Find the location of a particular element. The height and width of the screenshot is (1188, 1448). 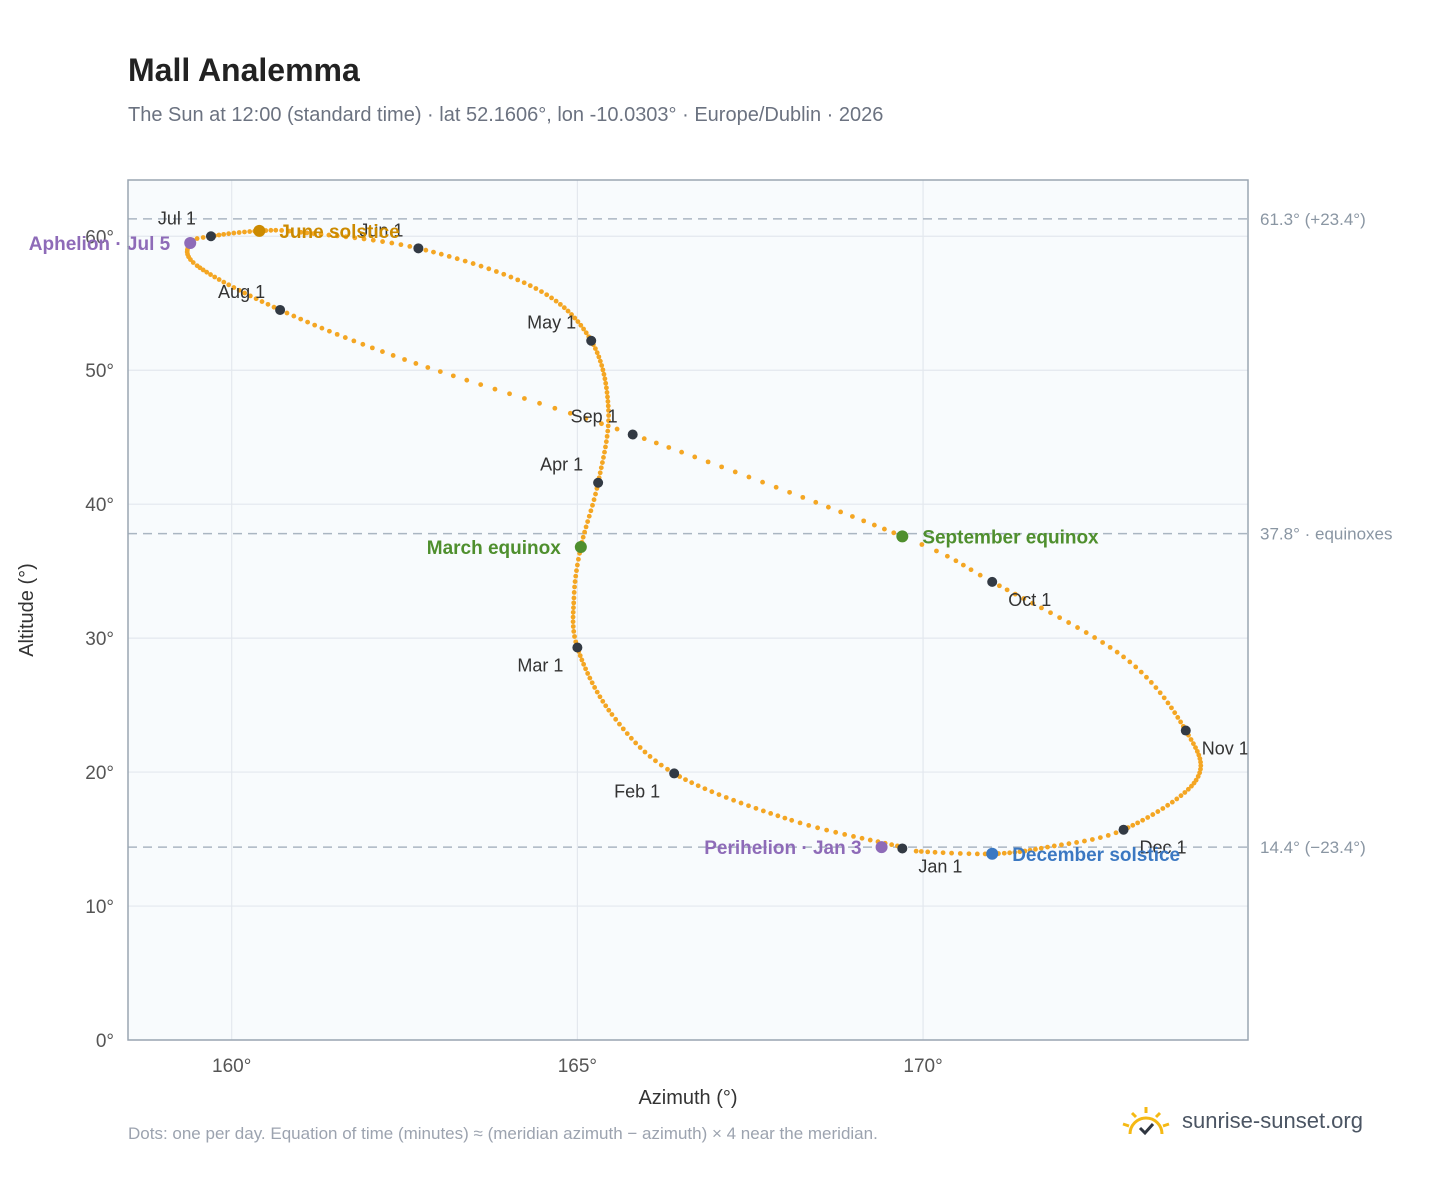

y-tick-label: 50° is located at coordinates (99, 371).